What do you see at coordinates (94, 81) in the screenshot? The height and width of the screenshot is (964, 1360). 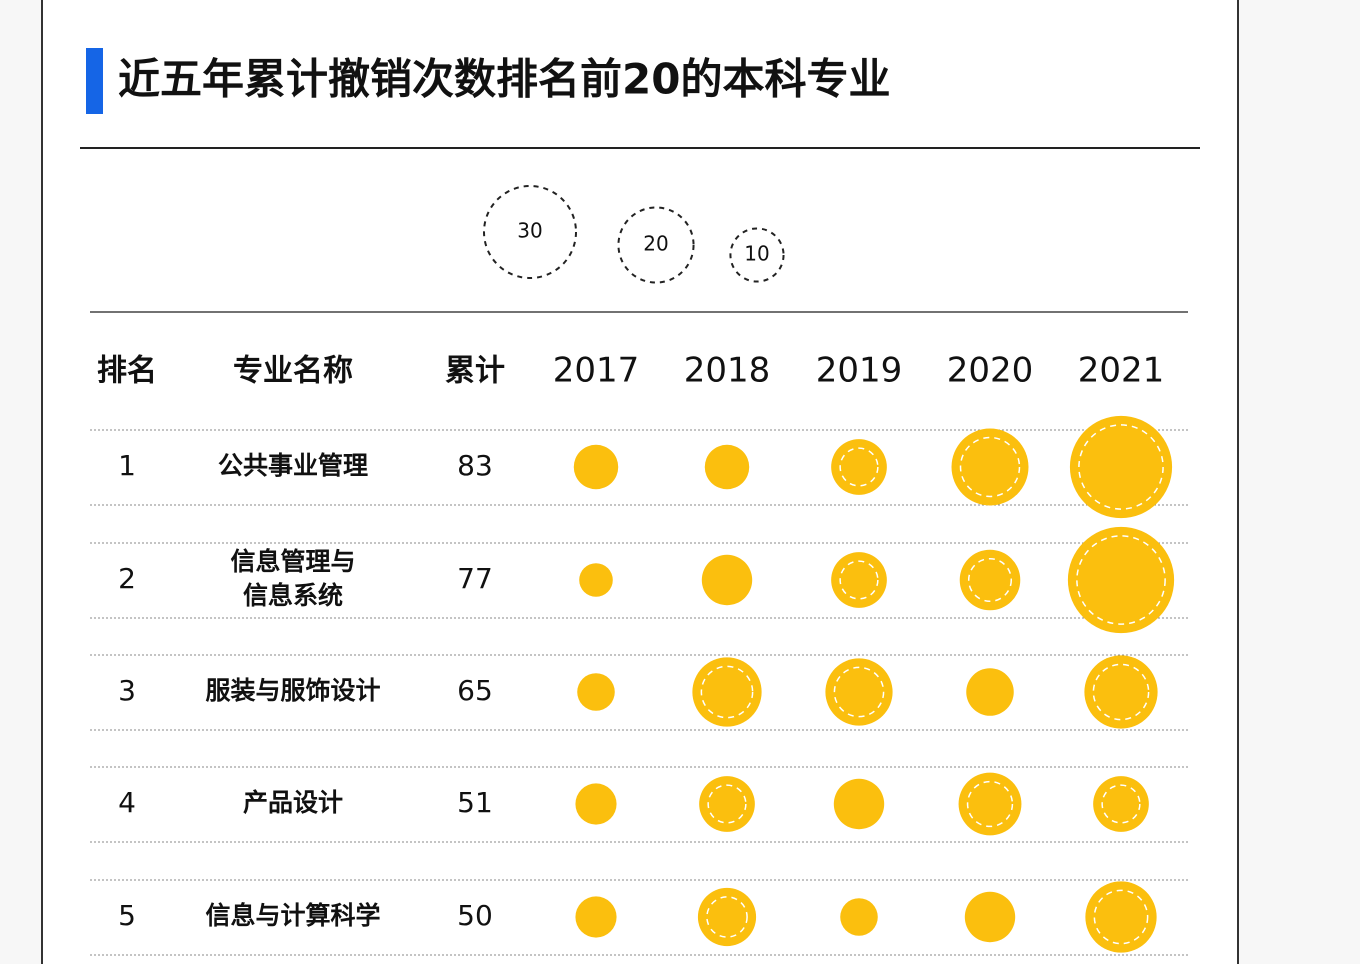 I see `title-bar` at bounding box center [94, 81].